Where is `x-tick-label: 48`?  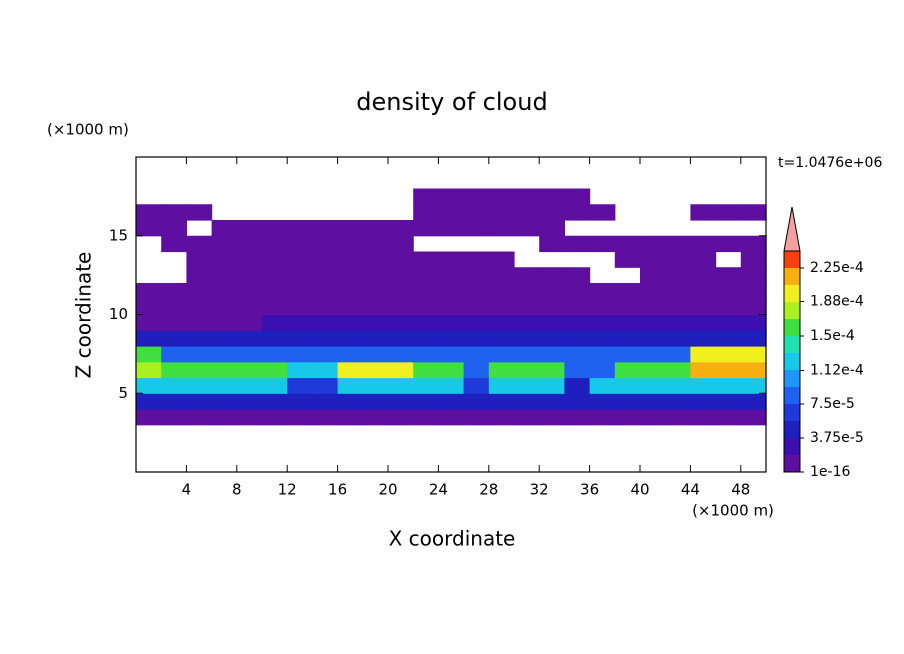
x-tick-label: 48 is located at coordinates (740, 490).